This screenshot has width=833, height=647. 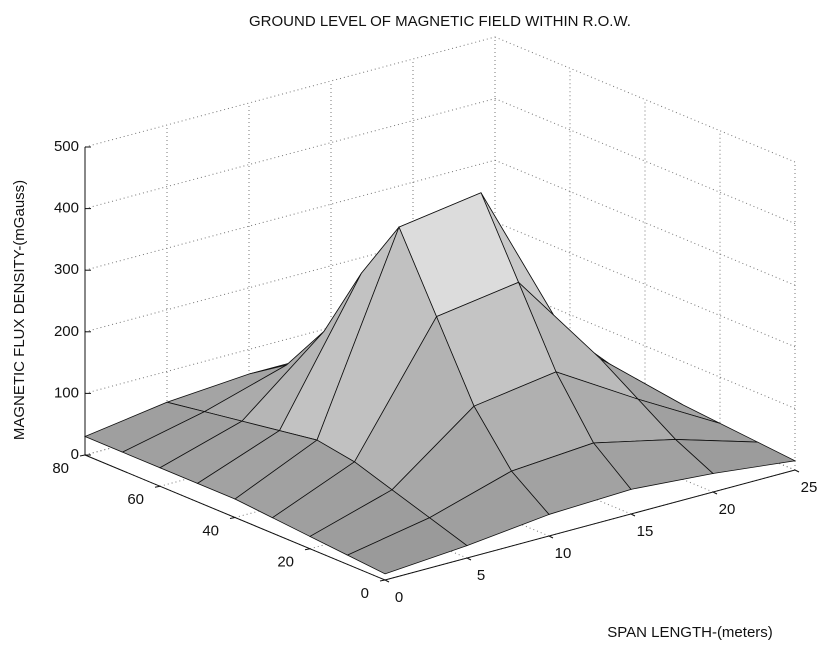 What do you see at coordinates (727, 509) in the screenshot?
I see `x-tick-label: 20` at bounding box center [727, 509].